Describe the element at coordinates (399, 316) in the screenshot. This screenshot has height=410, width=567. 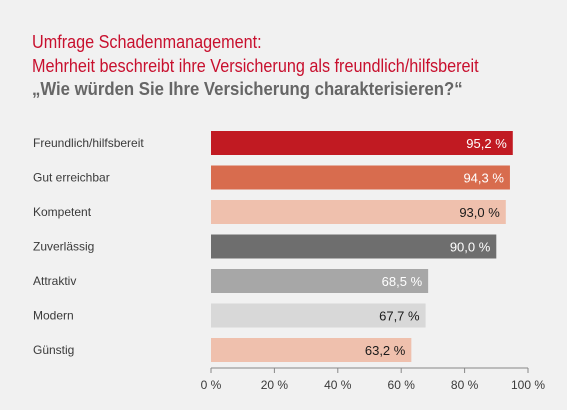
I see `value-label: 67,7 %` at that location.